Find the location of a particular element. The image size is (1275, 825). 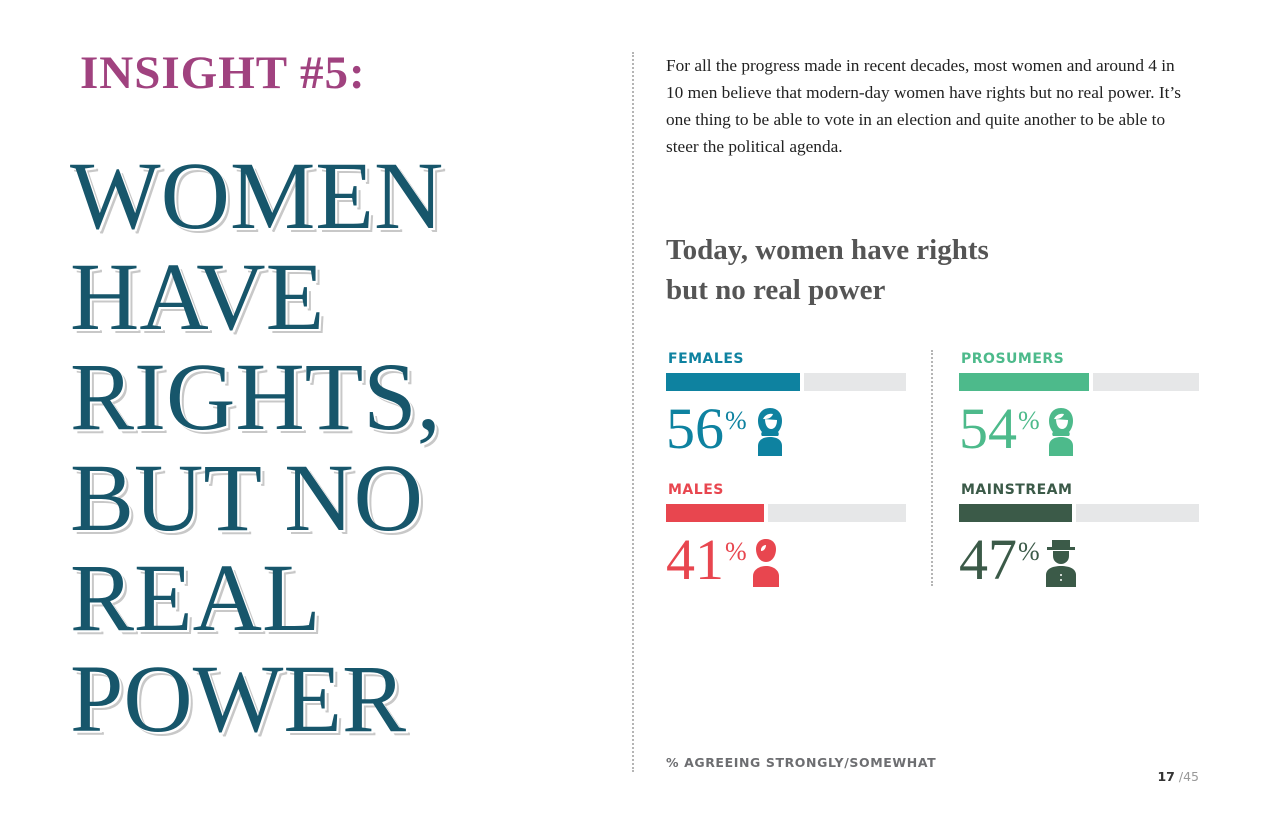

data-label: 54% is located at coordinates (999, 429).